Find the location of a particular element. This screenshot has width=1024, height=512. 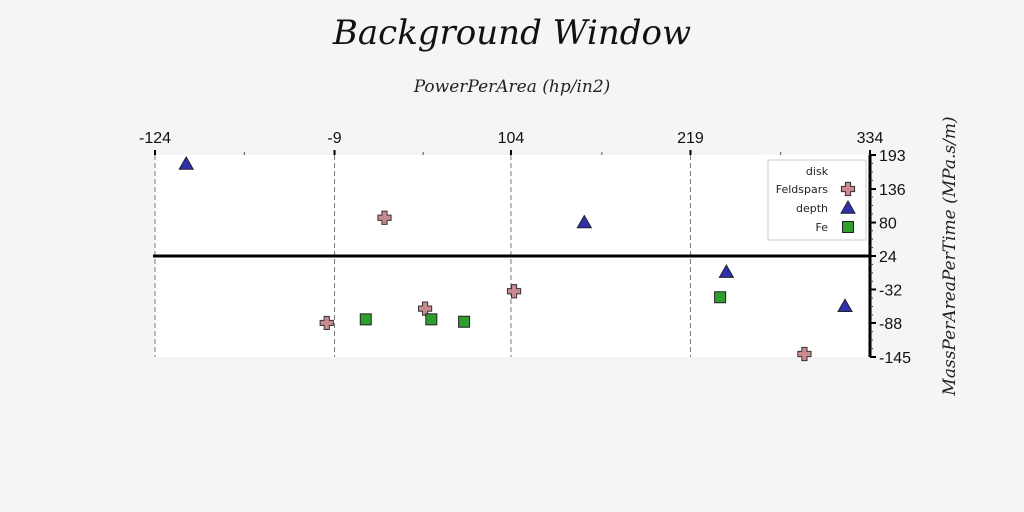

y-tick-label: 80 is located at coordinates (888, 224).